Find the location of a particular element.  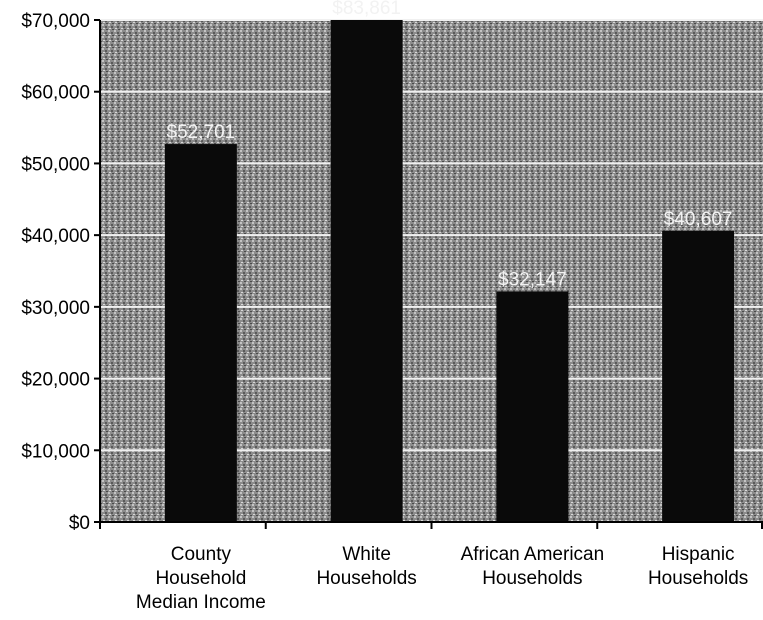

data-label: $40,607 is located at coordinates (698, 219).